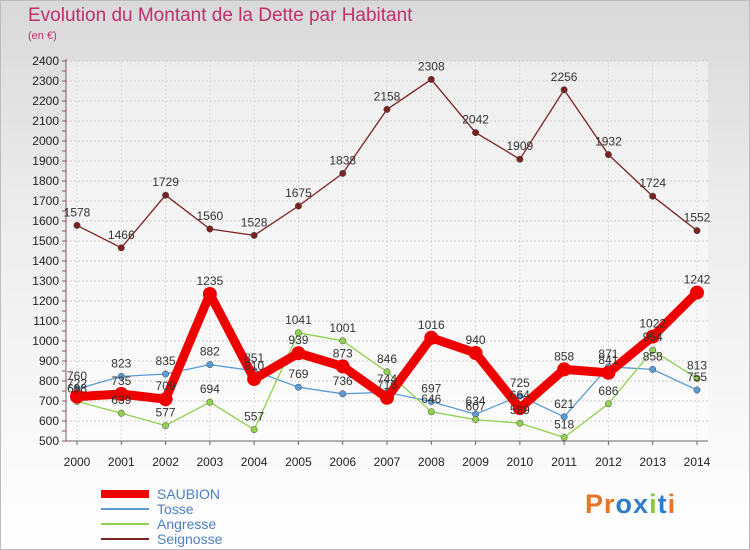 This screenshot has width=750, height=550. I want to click on data-label: 851, so click(254, 358).